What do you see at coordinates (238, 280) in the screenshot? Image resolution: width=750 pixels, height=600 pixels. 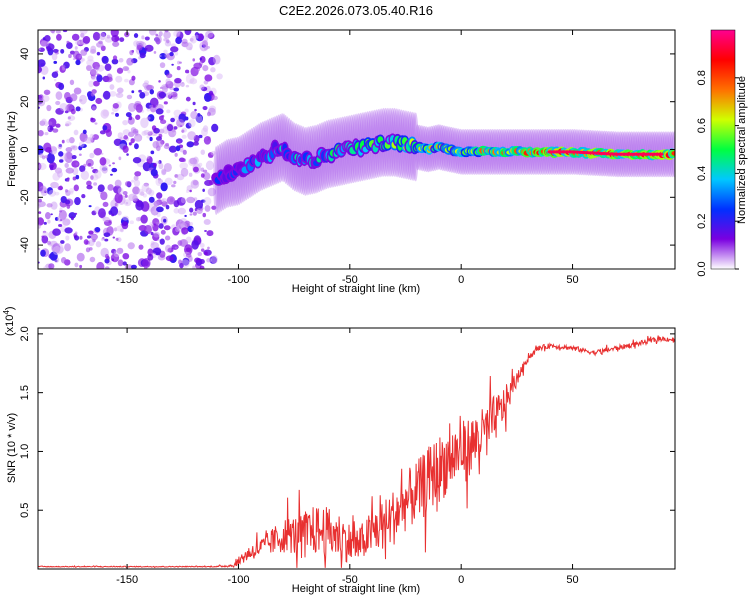 I see `spectrogram-x-tick-label: -100` at bounding box center [238, 280].